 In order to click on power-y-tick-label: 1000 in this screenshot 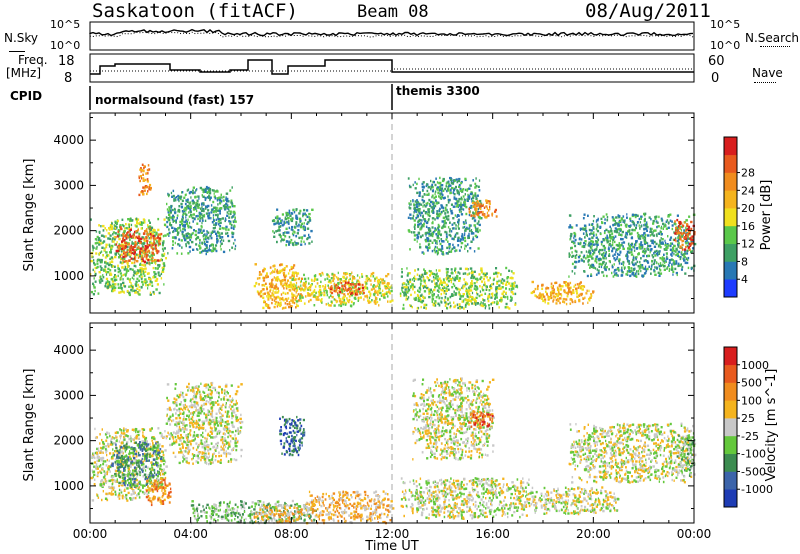, I will do `click(68, 276)`.